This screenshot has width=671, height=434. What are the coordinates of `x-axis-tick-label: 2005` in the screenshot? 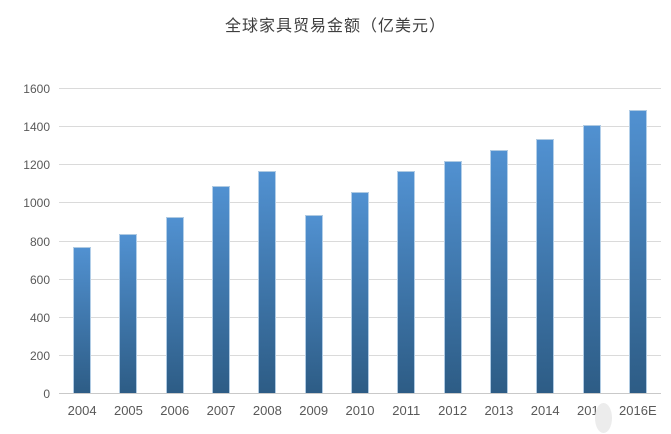 It's located at (128, 410).